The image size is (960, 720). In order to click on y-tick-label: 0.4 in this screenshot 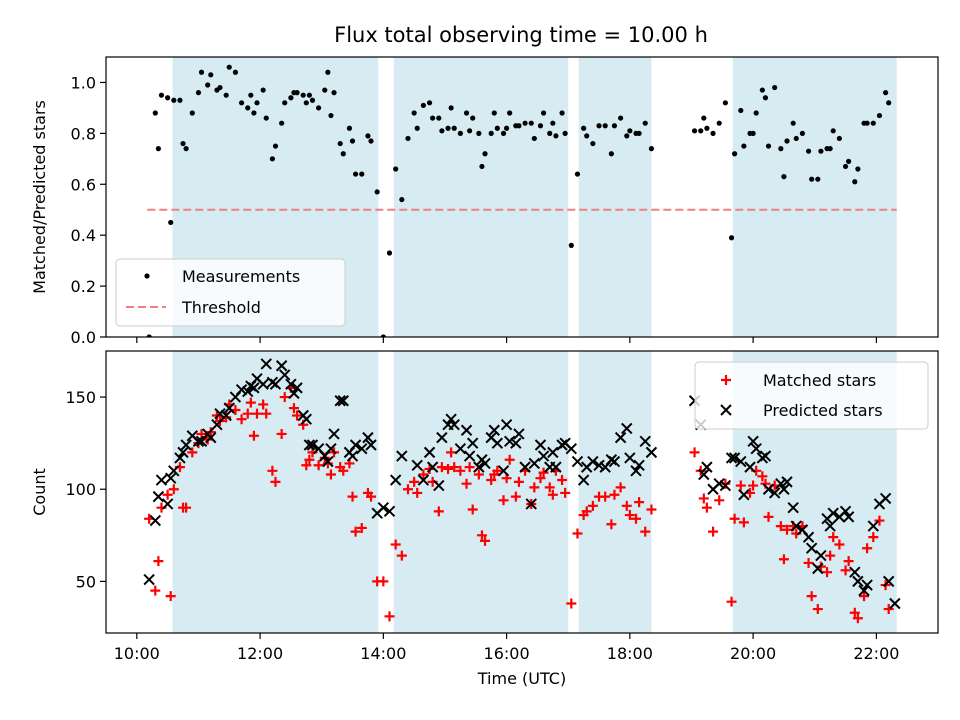, I will do `click(83, 235)`.